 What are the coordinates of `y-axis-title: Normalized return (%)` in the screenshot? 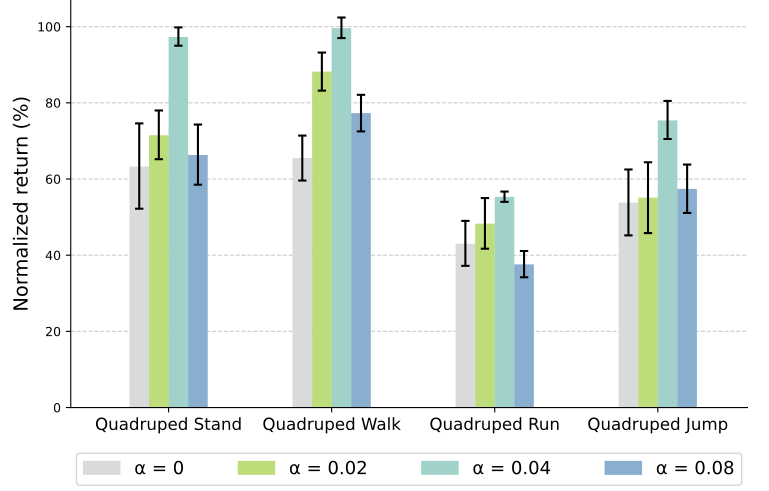 It's located at (21, 204).